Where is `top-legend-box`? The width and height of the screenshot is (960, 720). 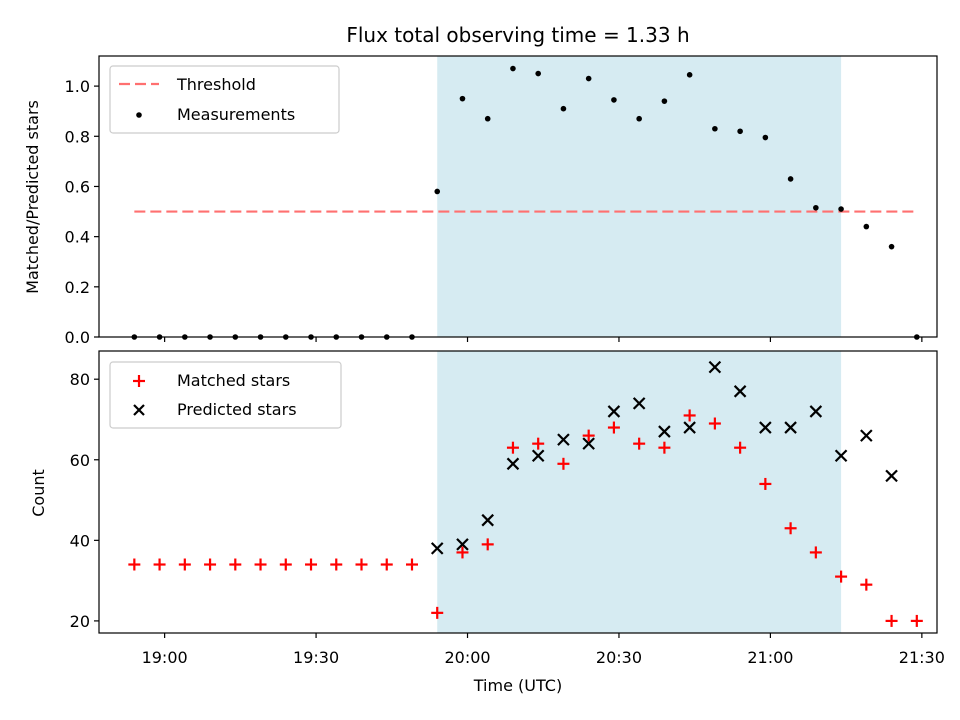
top-legend-box is located at coordinates (224, 99).